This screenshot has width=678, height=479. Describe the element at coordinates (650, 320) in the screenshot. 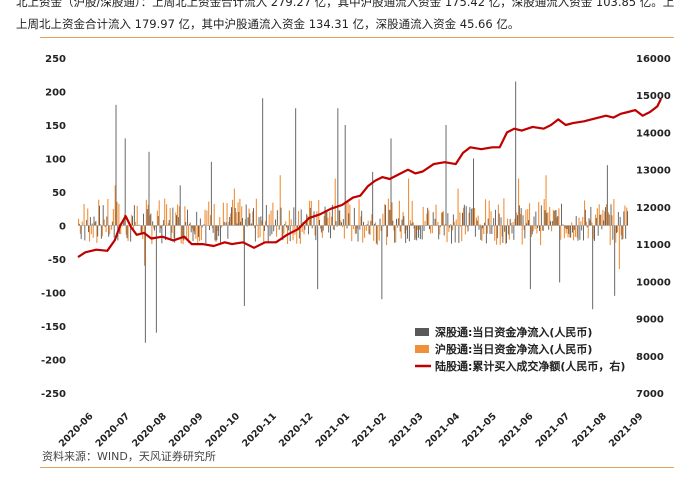

I see `right-tick-label: 9000` at that location.